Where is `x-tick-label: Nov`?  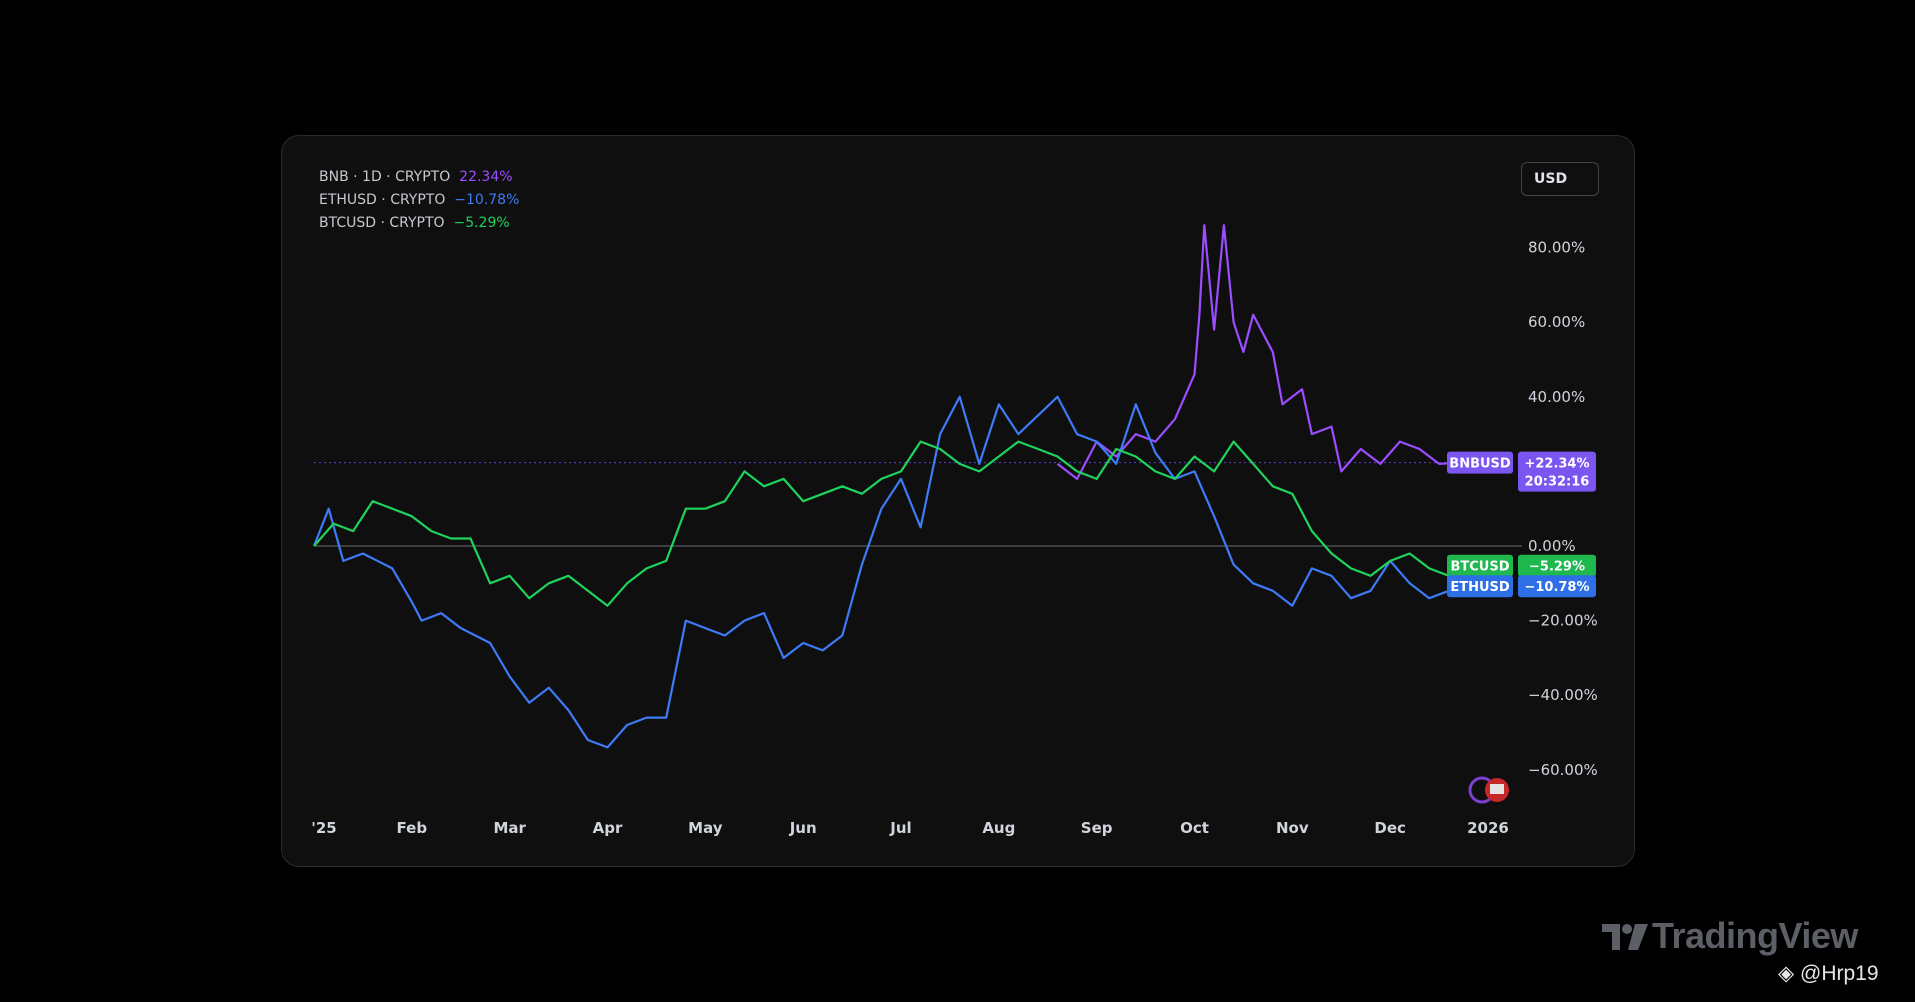 x-tick-label: Nov is located at coordinates (1292, 828).